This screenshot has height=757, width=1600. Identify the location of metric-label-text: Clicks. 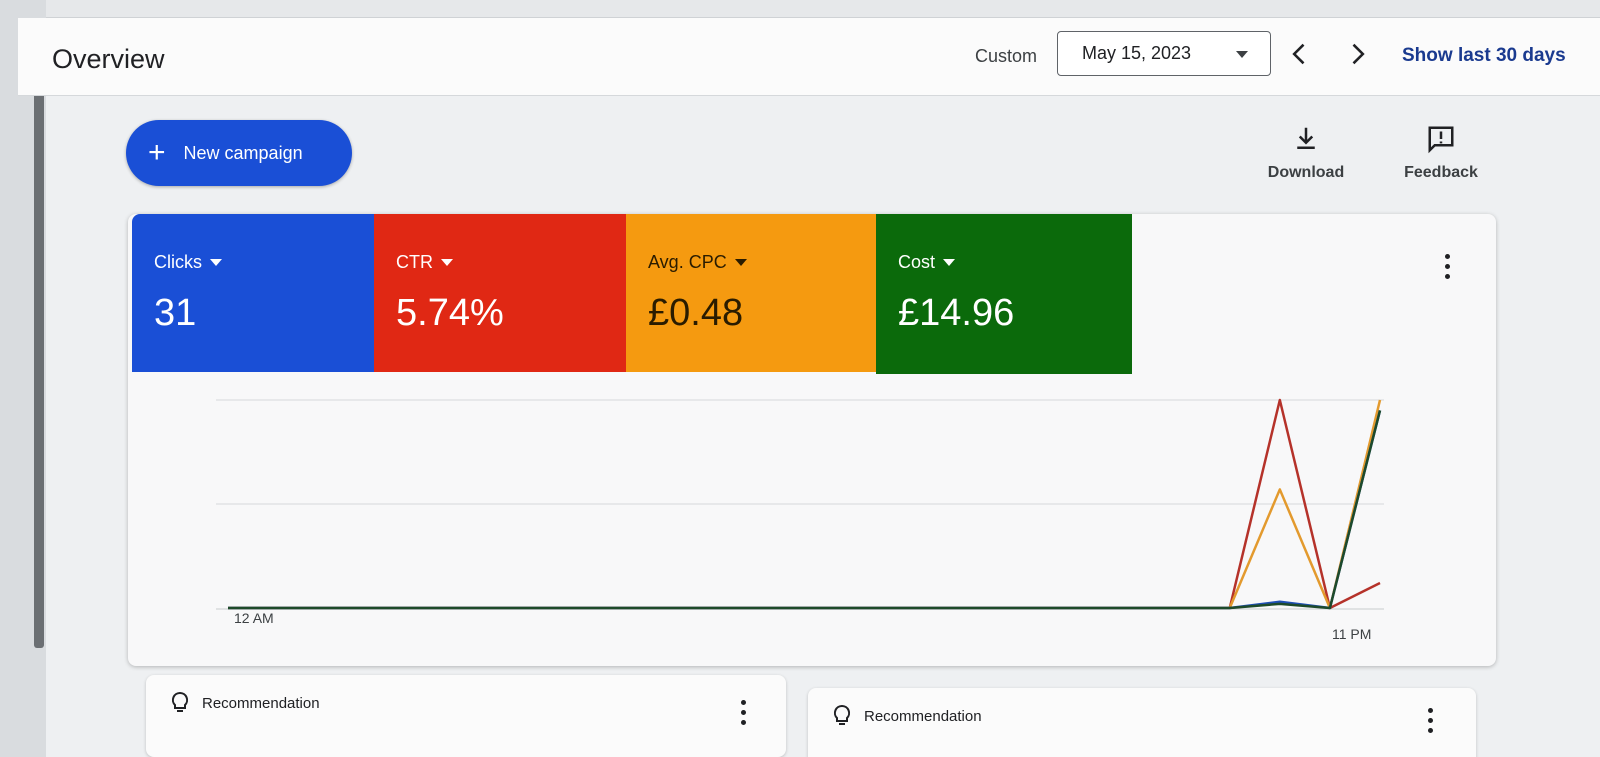
(178, 262).